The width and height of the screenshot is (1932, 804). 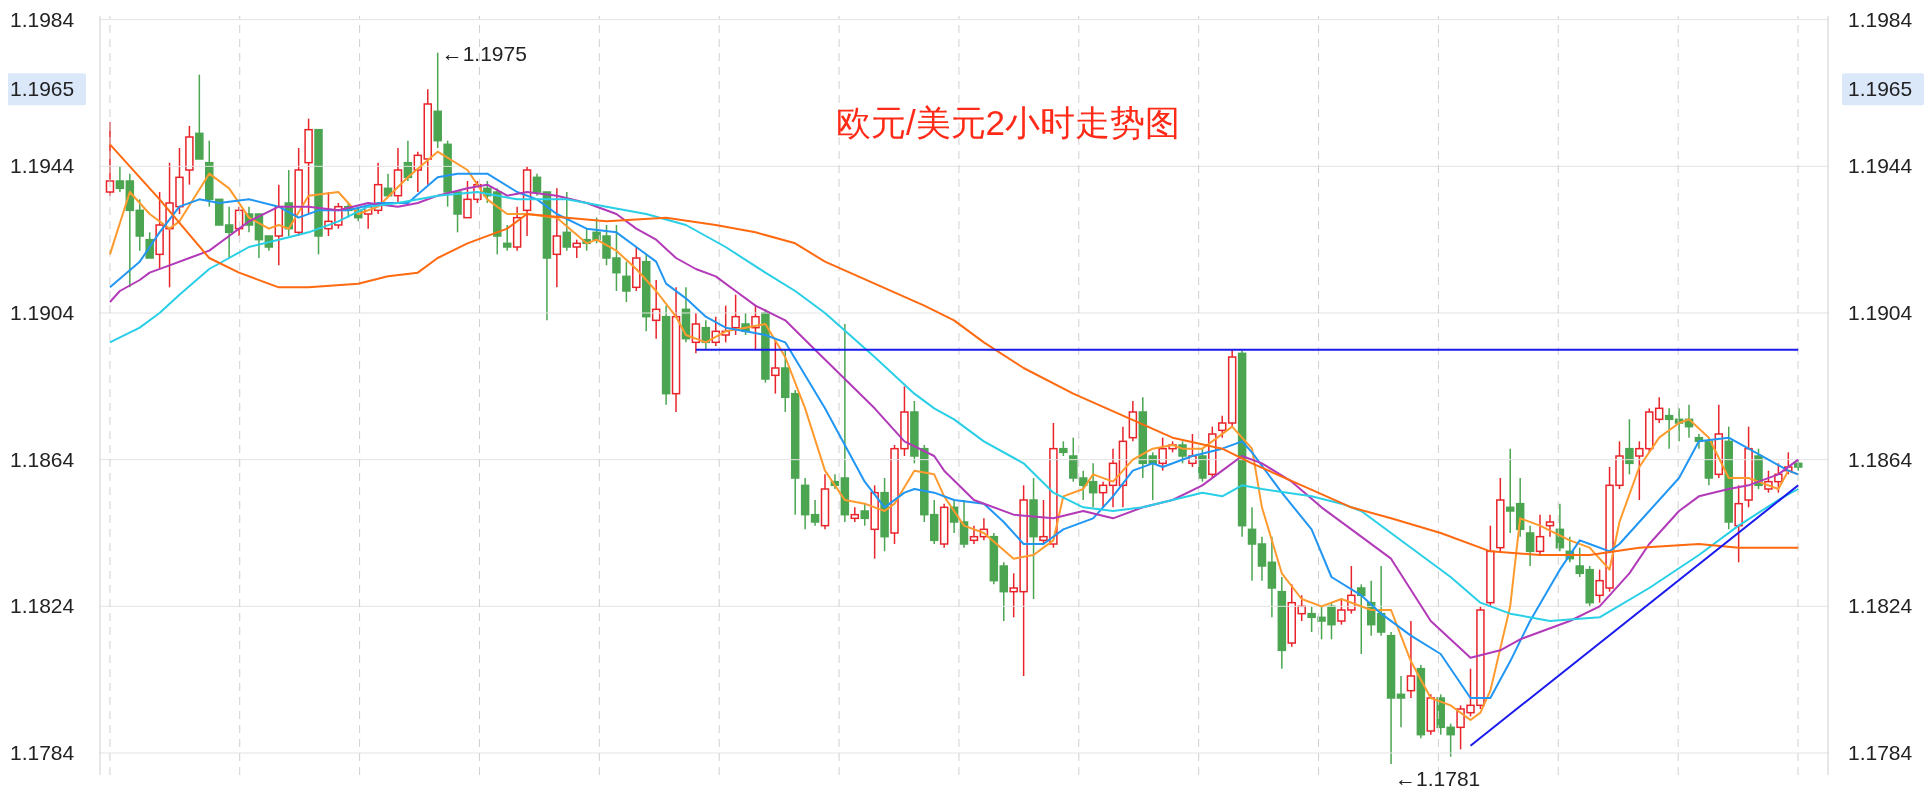 What do you see at coordinates (42, 166) in the screenshot?
I see `y-tick-label: 1.1944` at bounding box center [42, 166].